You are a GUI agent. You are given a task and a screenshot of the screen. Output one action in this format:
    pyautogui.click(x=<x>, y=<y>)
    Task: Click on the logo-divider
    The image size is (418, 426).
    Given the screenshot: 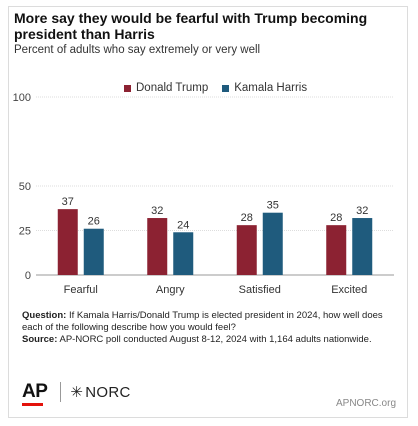 What is the action you would take?
    pyautogui.click(x=61, y=392)
    